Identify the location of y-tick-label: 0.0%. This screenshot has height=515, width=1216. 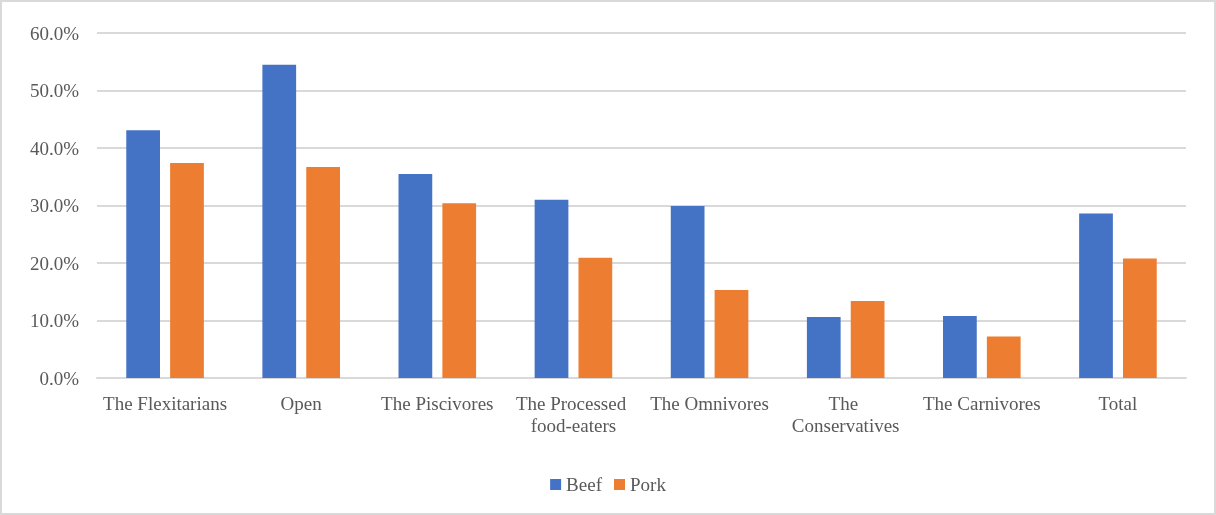
(59, 378).